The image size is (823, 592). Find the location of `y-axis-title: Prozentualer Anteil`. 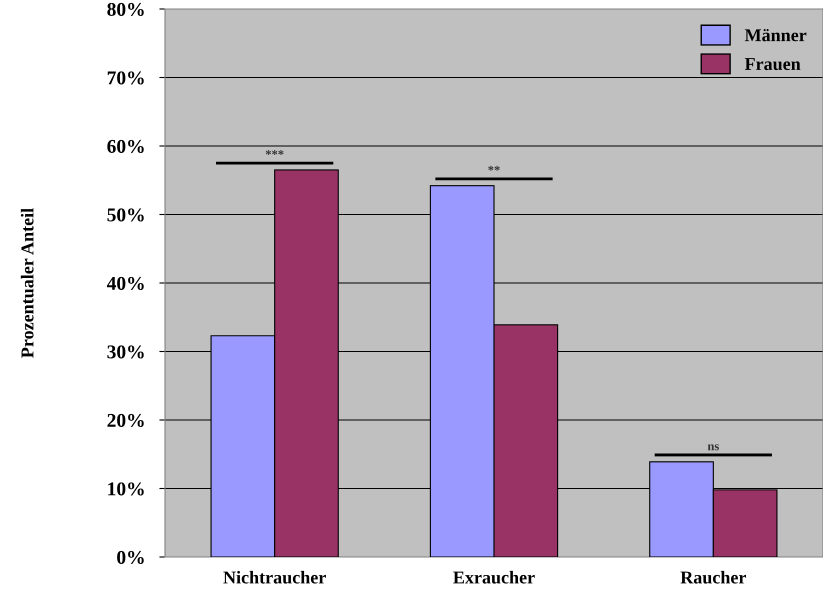

y-axis-title: Prozentualer Anteil is located at coordinates (27, 283).